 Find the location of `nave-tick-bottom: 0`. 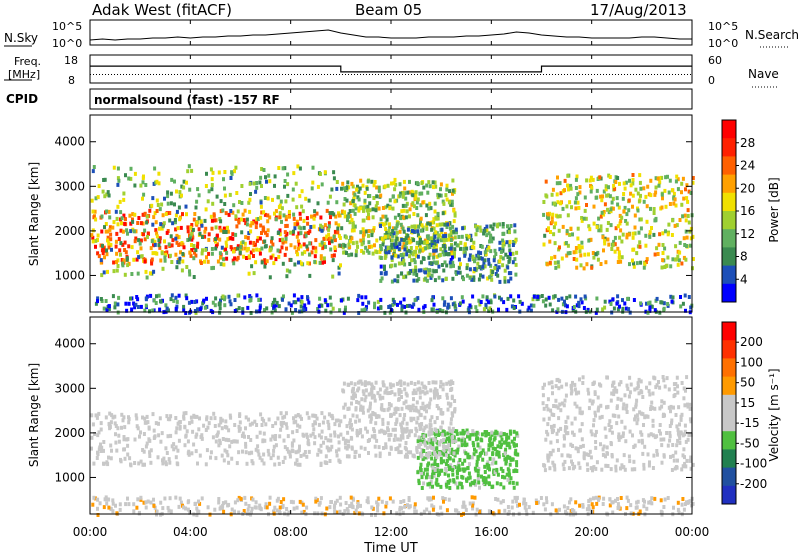

nave-tick-bottom: 0 is located at coordinates (711, 80).